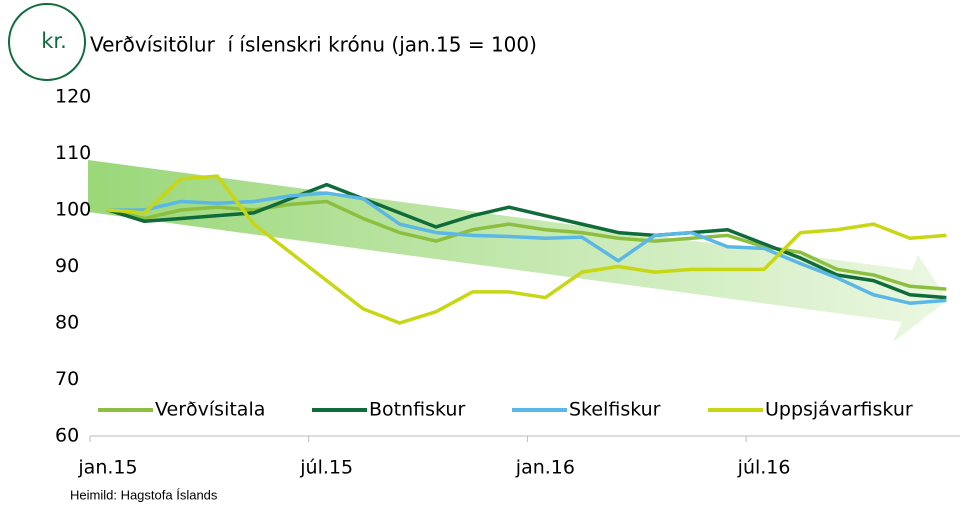 The image size is (960, 511). I want to click on y-tick-label: 100, so click(73, 210).